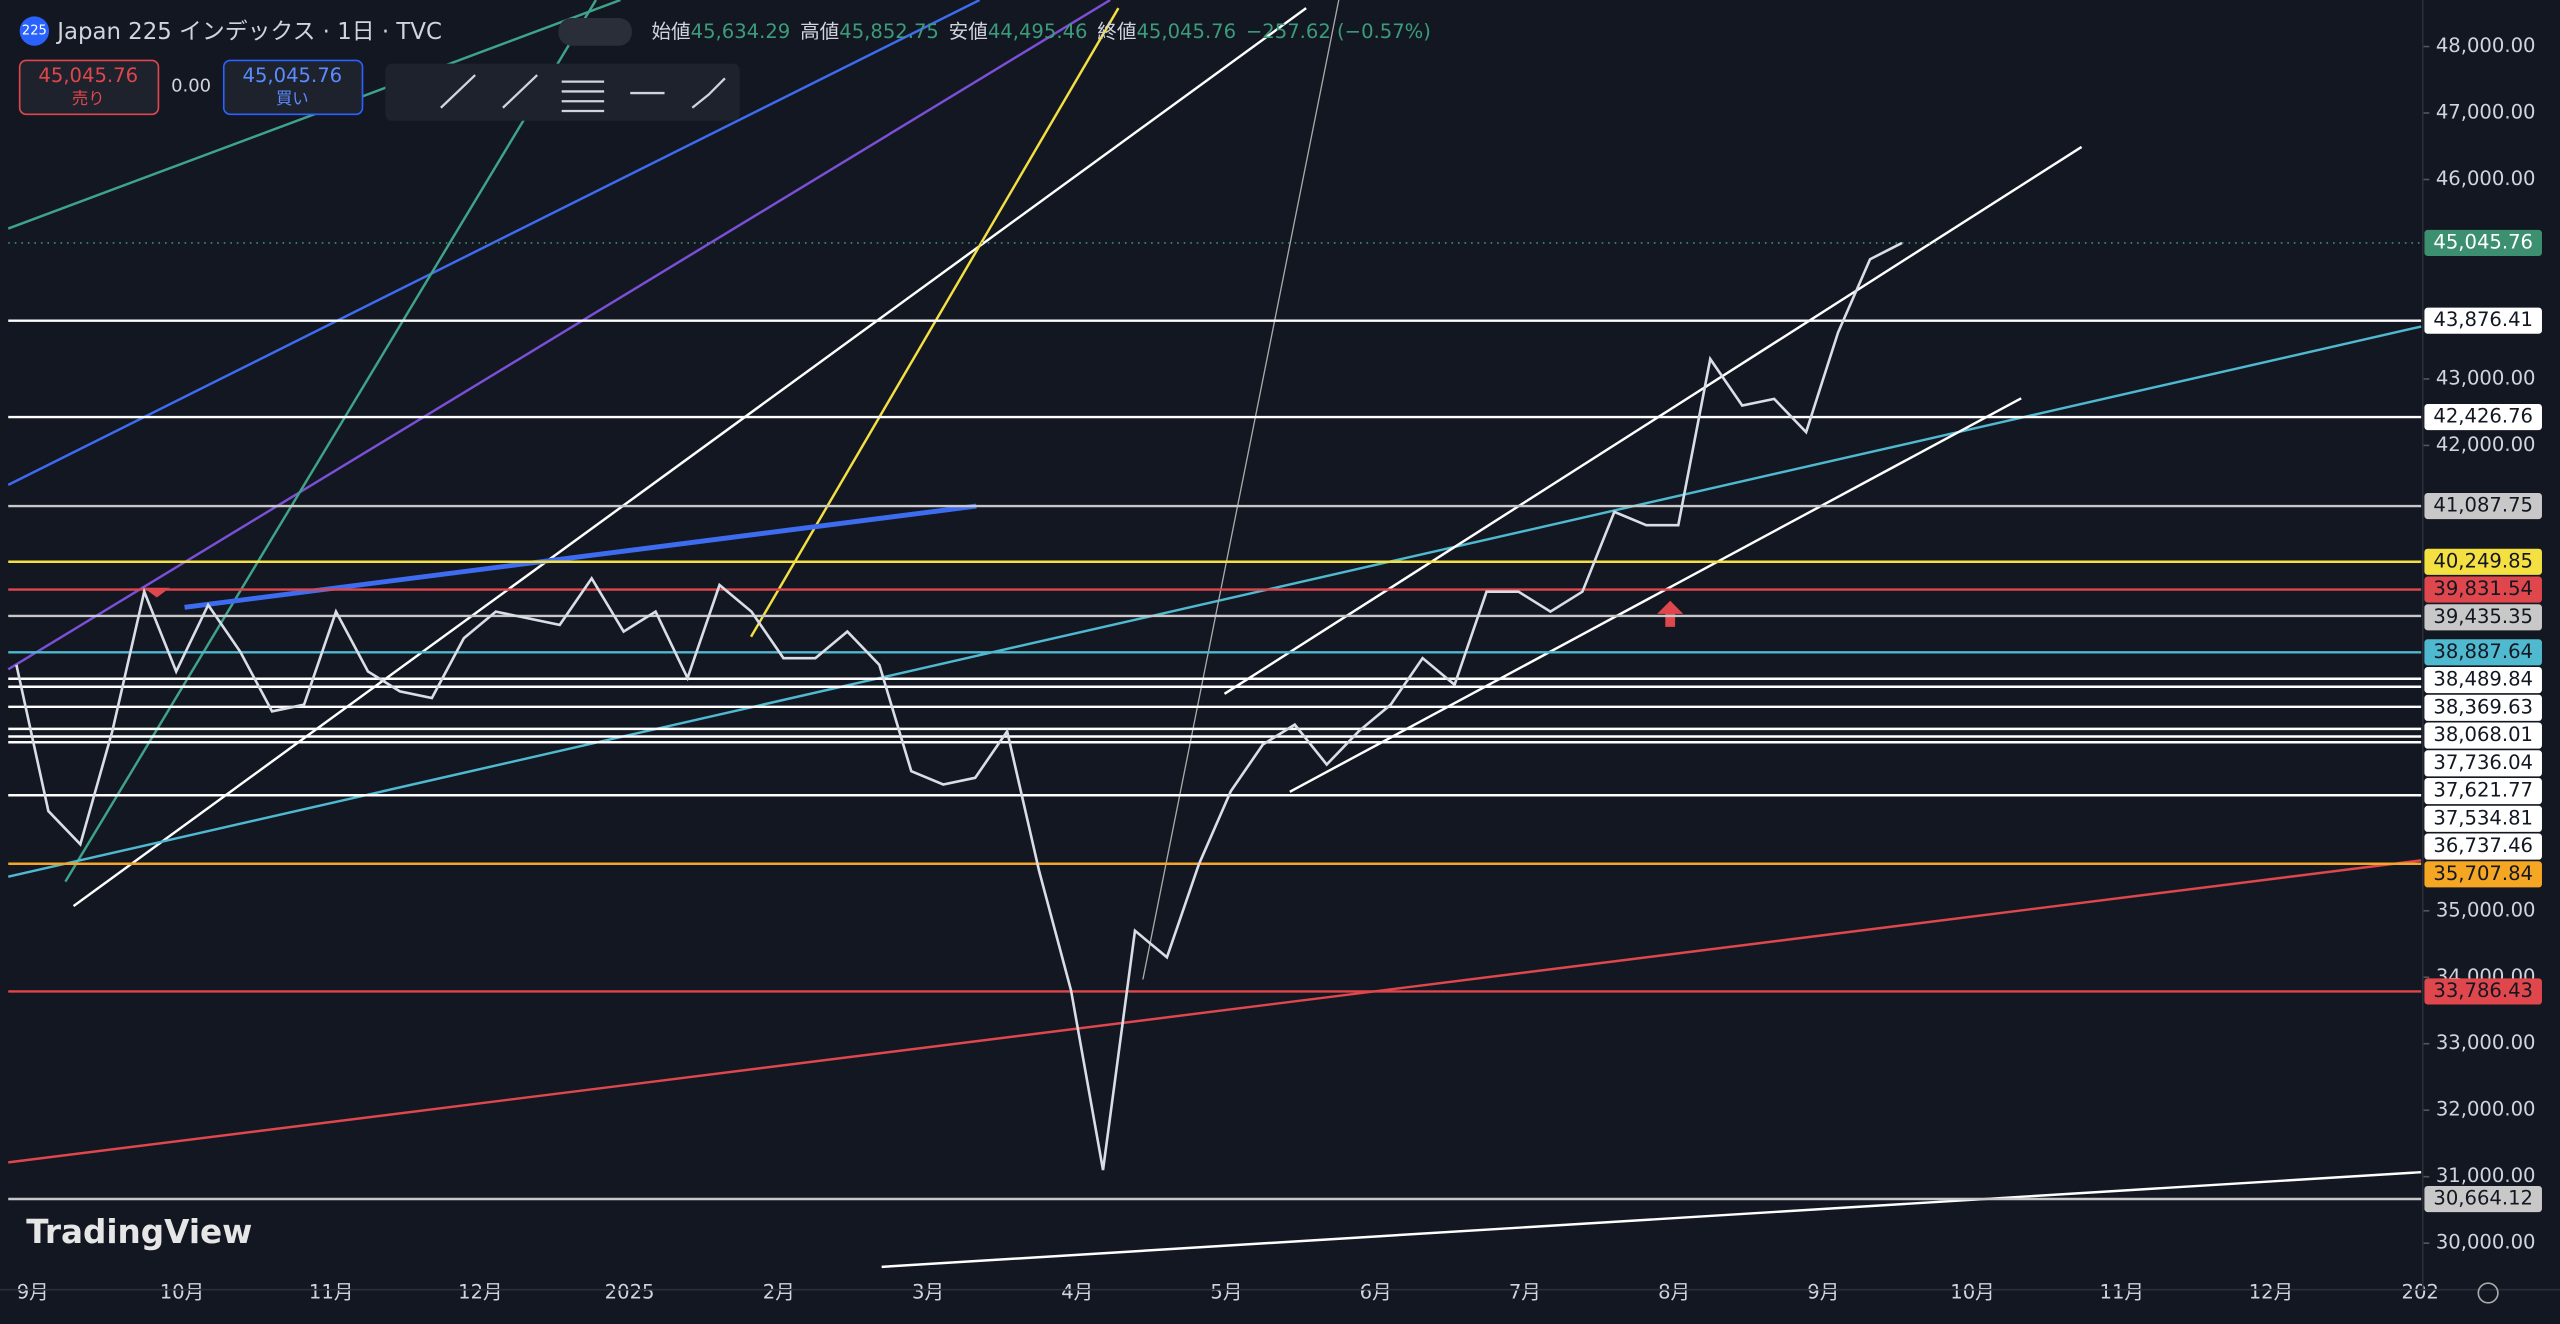 The image size is (2560, 1324). What do you see at coordinates (928, 1291) in the screenshot?
I see `x-tick-label: 3月` at bounding box center [928, 1291].